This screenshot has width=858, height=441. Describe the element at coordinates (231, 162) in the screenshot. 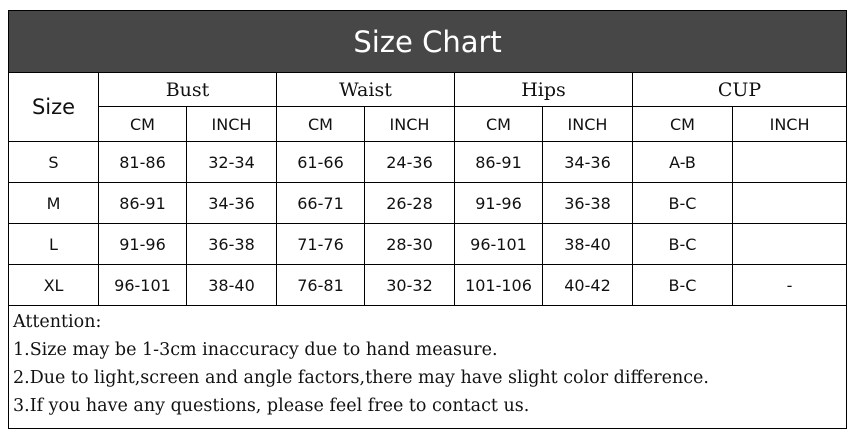

I see `value-cell: 32-34` at that location.